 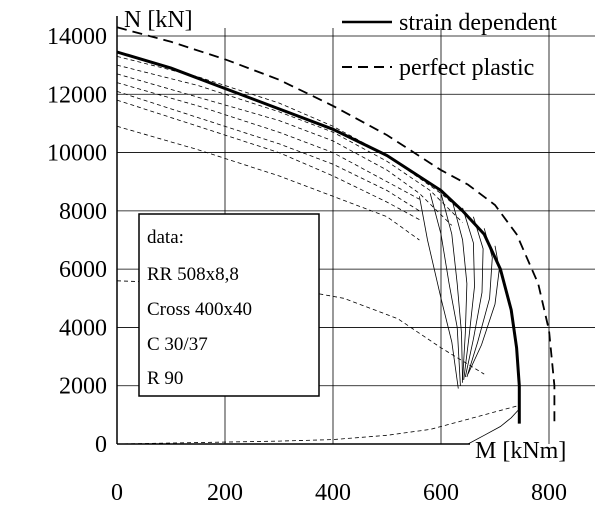 I want to click on x-tick-label: 400, so click(x=333, y=493).